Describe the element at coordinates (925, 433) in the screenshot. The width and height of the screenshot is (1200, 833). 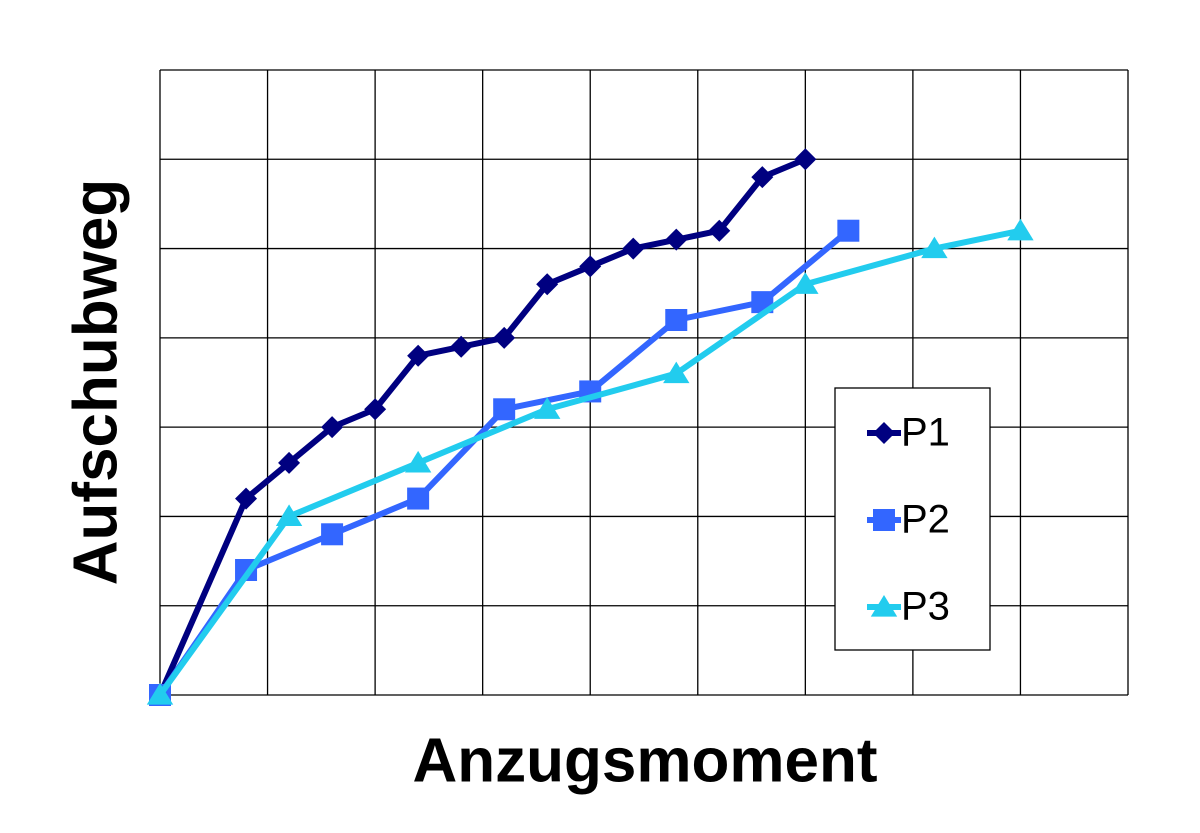
I see `legend-label: P1` at that location.